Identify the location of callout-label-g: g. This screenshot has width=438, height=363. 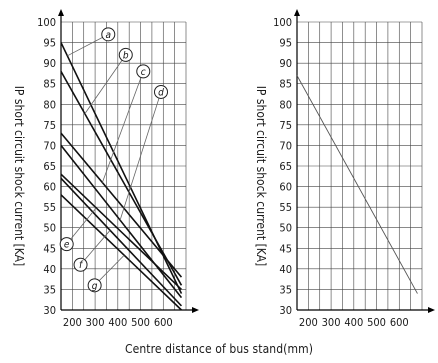
(95, 286).